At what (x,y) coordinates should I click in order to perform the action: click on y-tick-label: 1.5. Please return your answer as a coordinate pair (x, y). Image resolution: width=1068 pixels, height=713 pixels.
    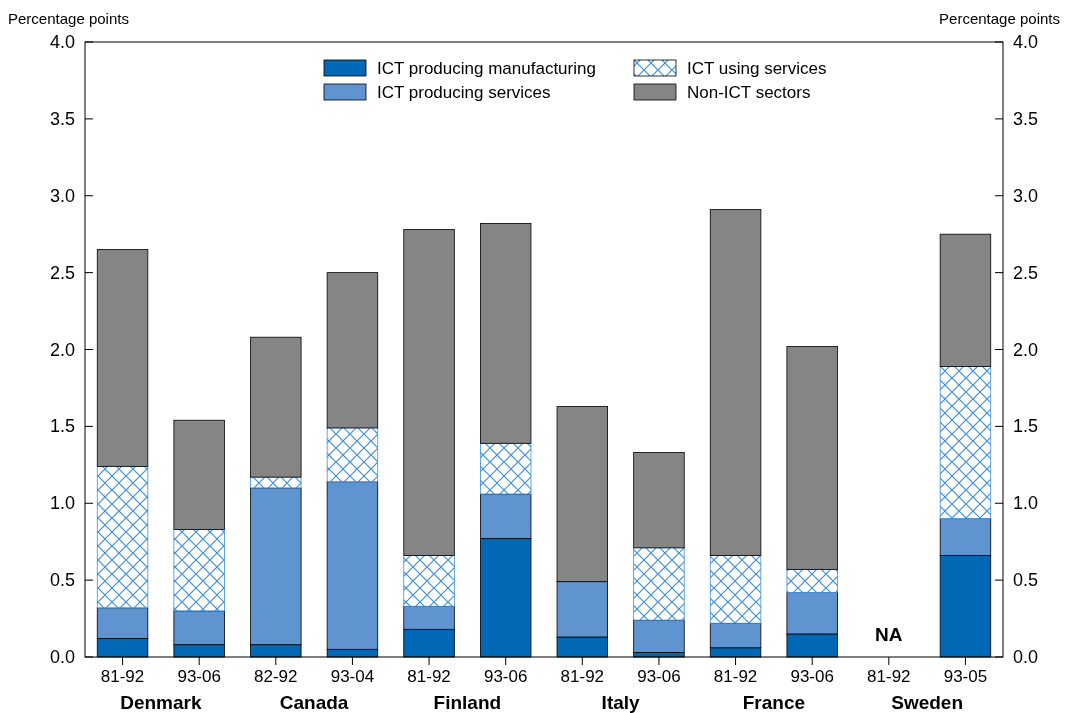
    Looking at the image, I should click on (62, 426).